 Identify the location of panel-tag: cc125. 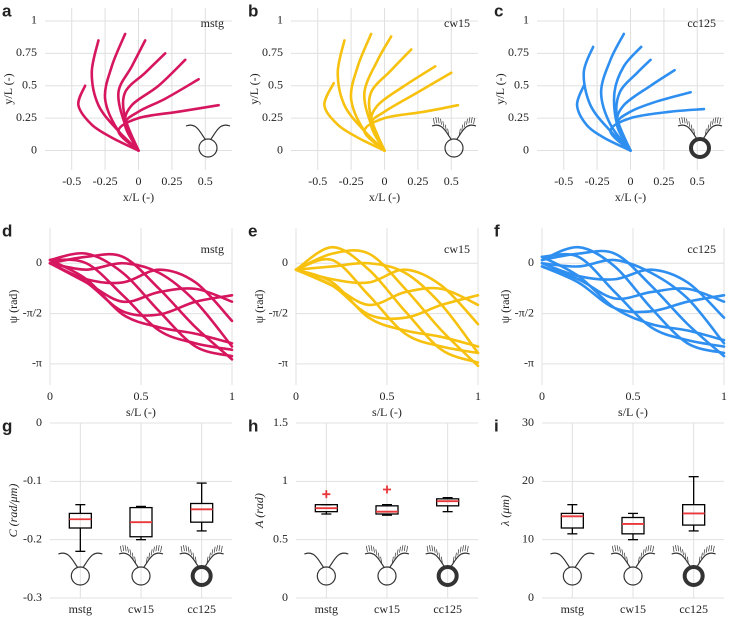
(701, 23).